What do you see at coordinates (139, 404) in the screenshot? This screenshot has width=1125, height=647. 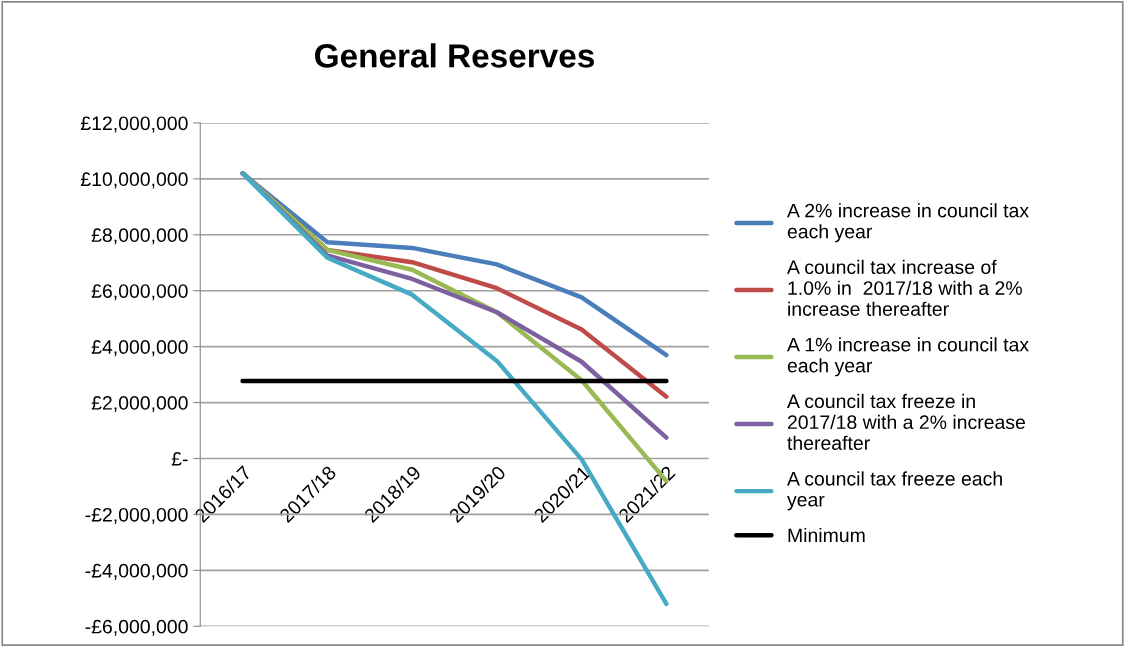 I see `y-tick-label: £2,000,000` at bounding box center [139, 404].